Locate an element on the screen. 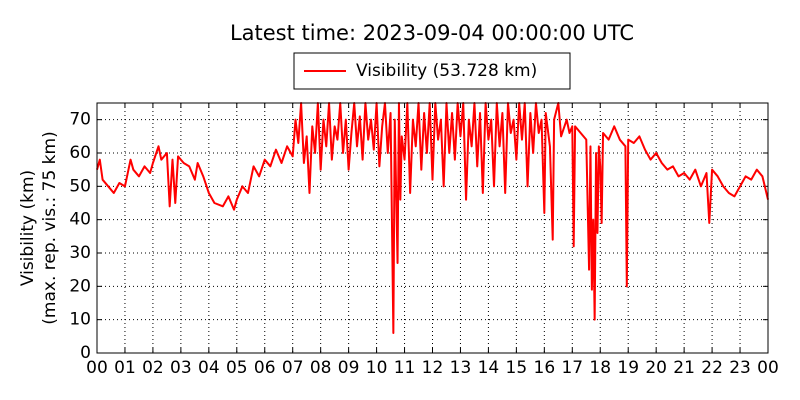  x-tick-label: 11 is located at coordinates (405, 368).